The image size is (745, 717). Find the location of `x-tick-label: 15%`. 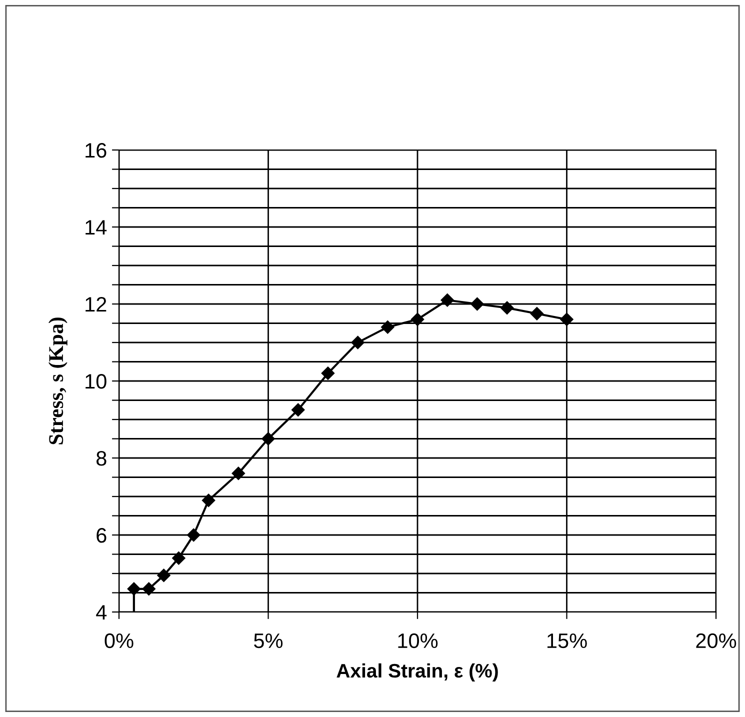

x-tick-label: 15% is located at coordinates (567, 640).